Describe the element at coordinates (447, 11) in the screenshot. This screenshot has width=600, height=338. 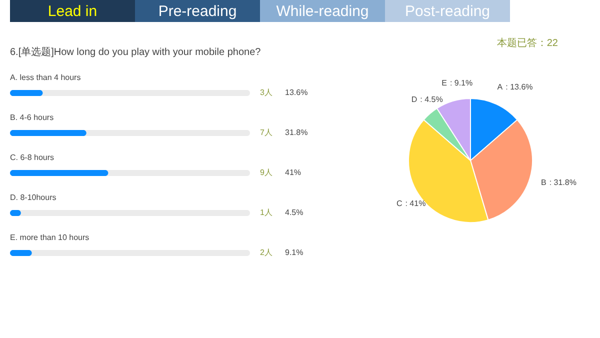
I see `text: Post-reading` at that location.